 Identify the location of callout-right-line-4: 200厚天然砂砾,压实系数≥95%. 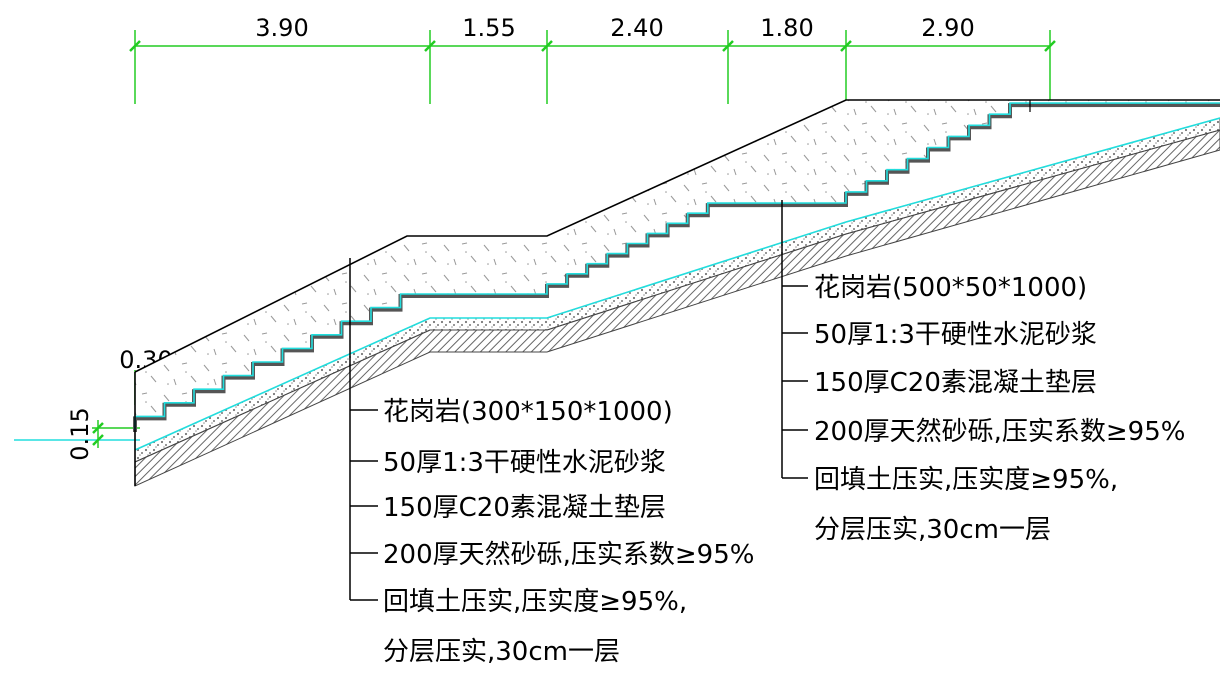
(999, 432).